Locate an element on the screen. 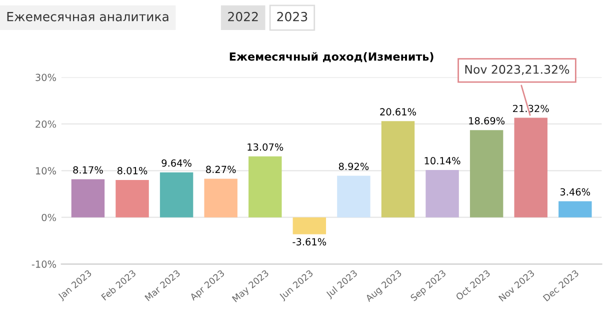 This screenshot has width=614, height=322. data-label: 10.14% is located at coordinates (442, 160).